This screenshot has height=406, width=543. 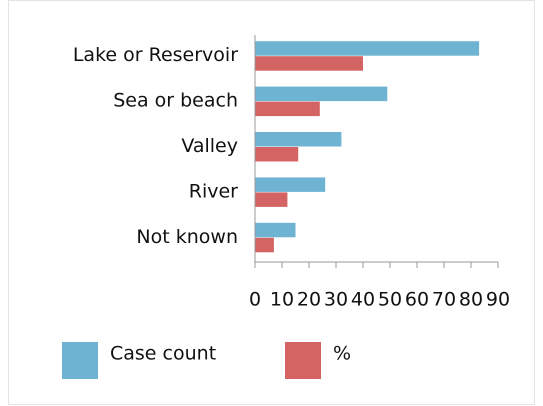 What do you see at coordinates (175, 101) in the screenshot?
I see `y-tick-label: Sea or beach` at bounding box center [175, 101].